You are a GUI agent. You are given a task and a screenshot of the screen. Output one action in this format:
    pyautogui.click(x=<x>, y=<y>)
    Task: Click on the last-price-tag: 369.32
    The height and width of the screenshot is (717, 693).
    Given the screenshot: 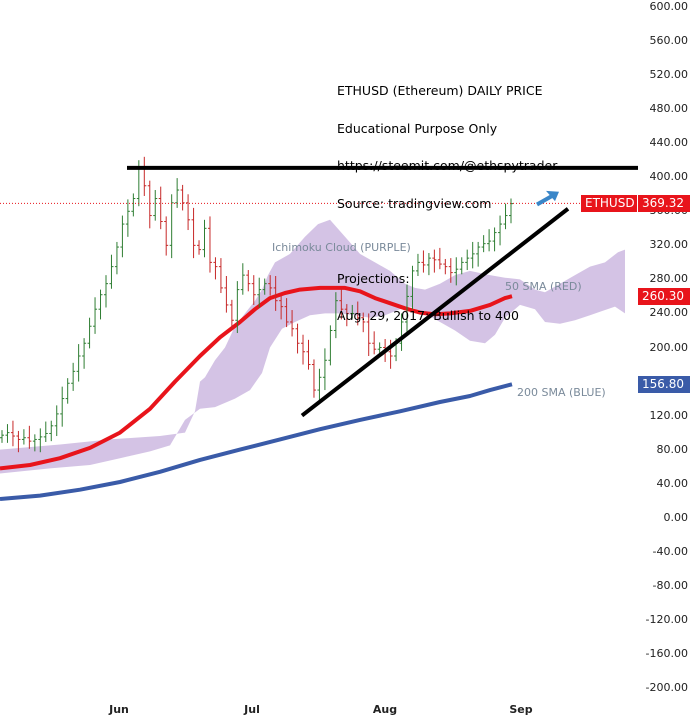 What is the action you would take?
    pyautogui.click(x=664, y=203)
    